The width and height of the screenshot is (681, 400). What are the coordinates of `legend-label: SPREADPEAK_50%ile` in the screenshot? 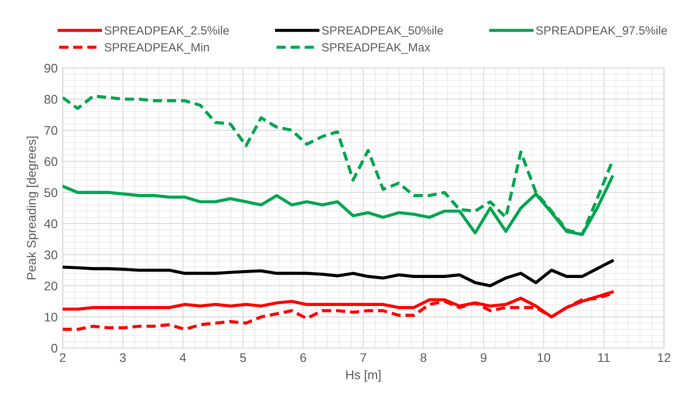 It's located at (382, 31).